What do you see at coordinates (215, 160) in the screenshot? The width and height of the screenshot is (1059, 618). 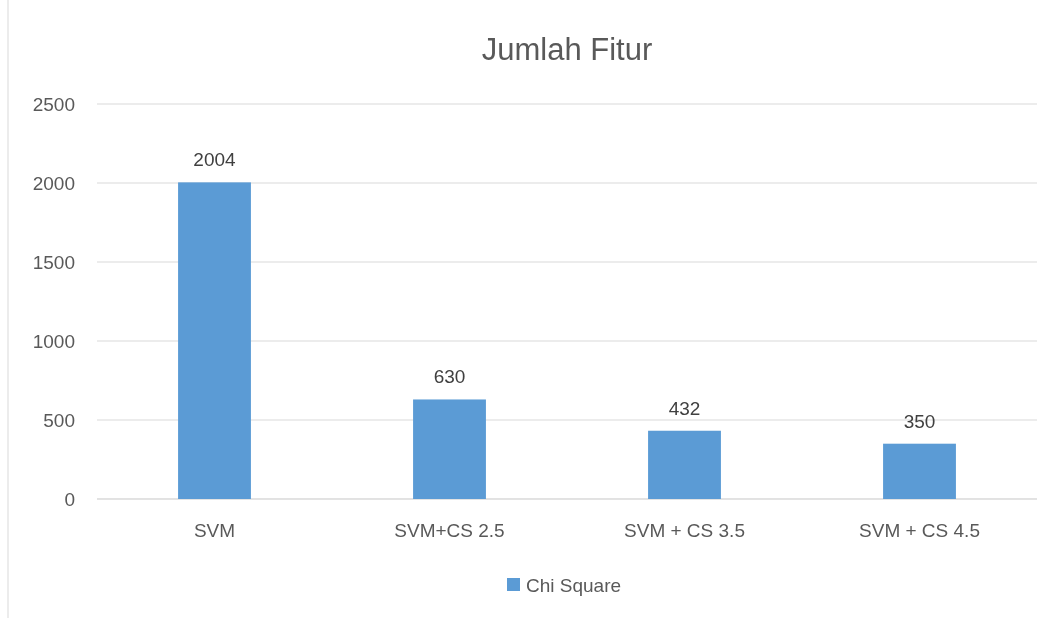 I see `data-label: 2004` at bounding box center [215, 160].